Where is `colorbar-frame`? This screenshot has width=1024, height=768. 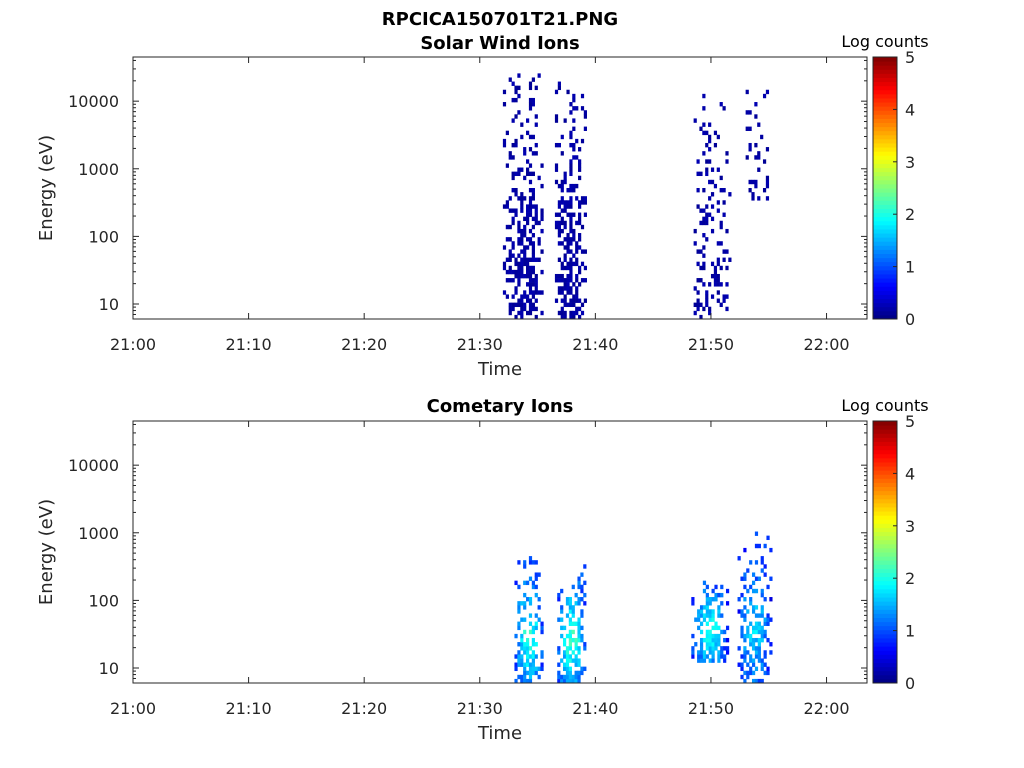
colorbar-frame is located at coordinates (885, 188).